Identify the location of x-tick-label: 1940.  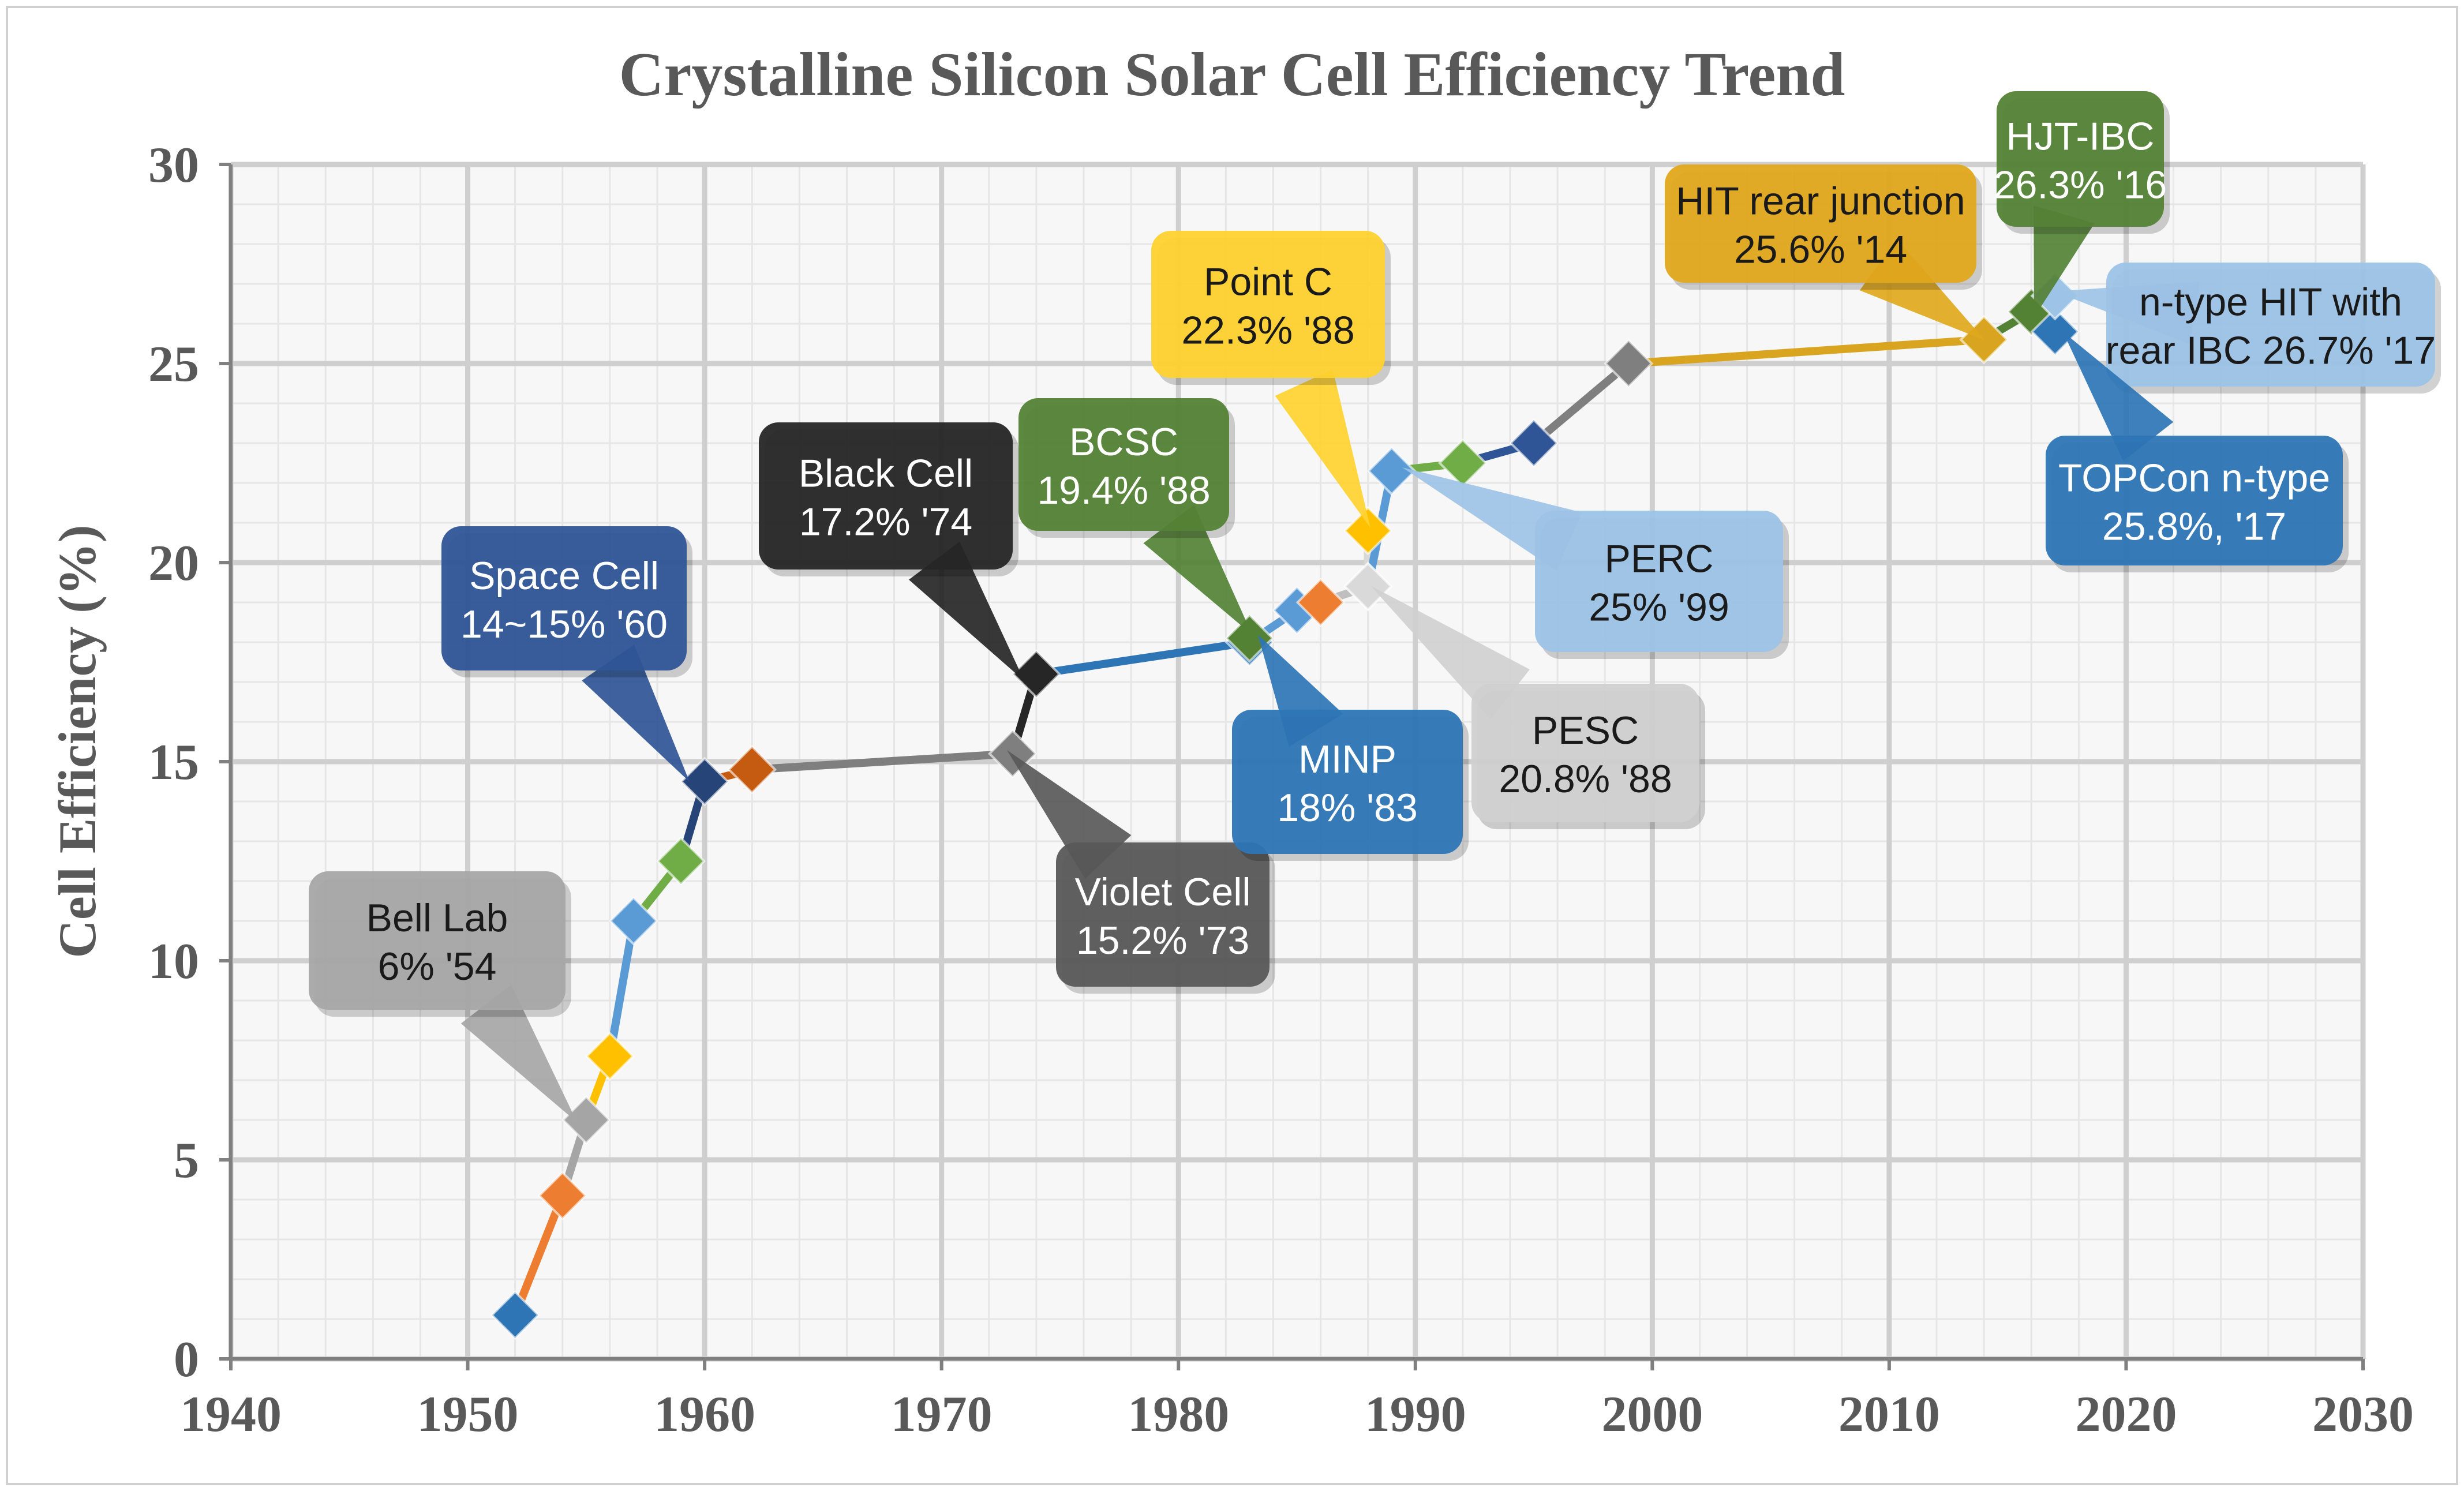
(231, 1415).